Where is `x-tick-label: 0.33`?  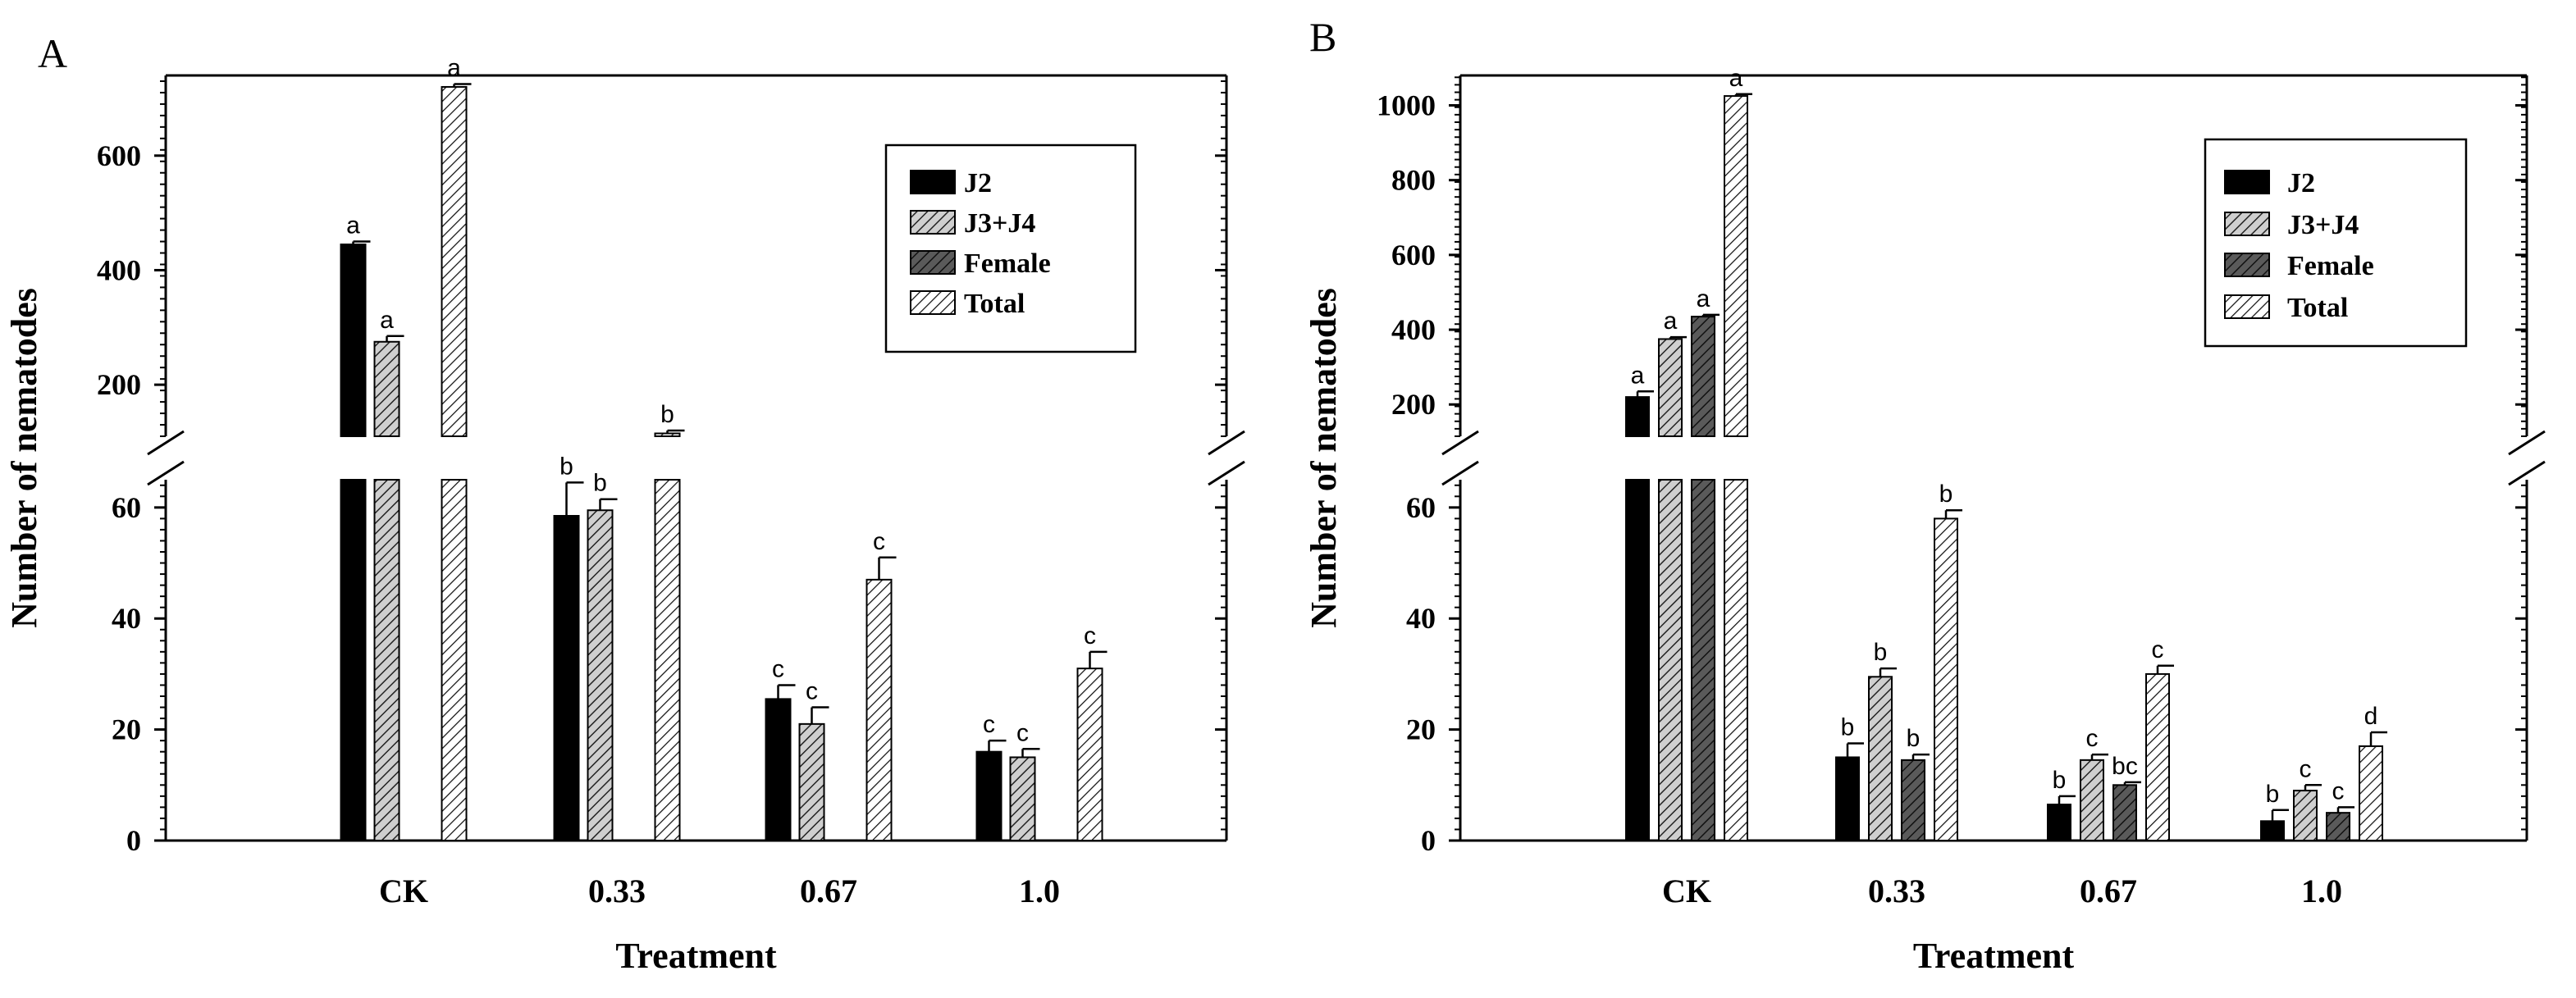
x-tick-label: 0.33 is located at coordinates (1896, 891).